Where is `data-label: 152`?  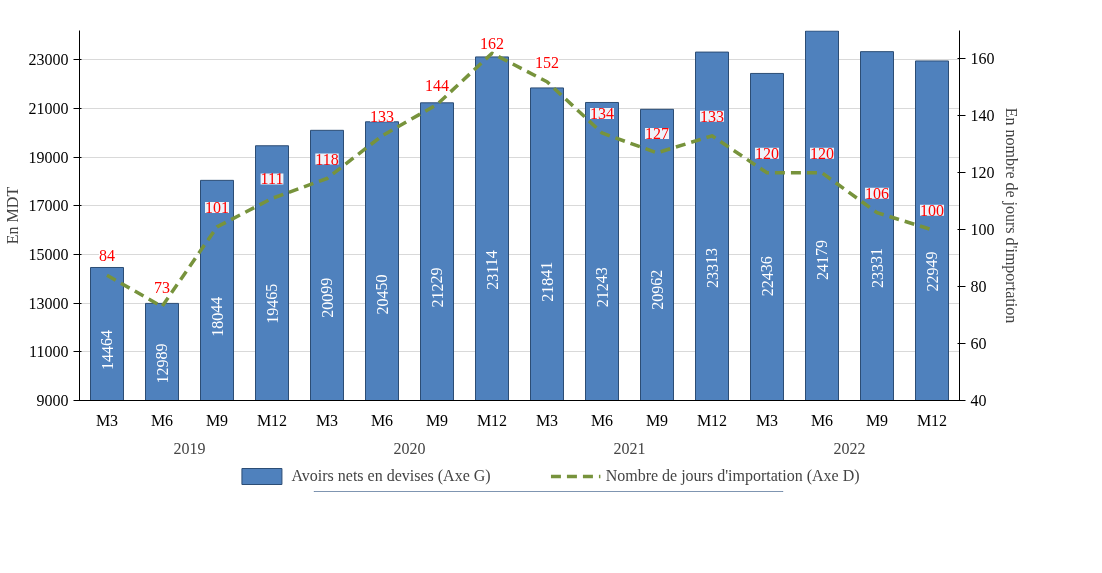 data-label: 152 is located at coordinates (547, 62).